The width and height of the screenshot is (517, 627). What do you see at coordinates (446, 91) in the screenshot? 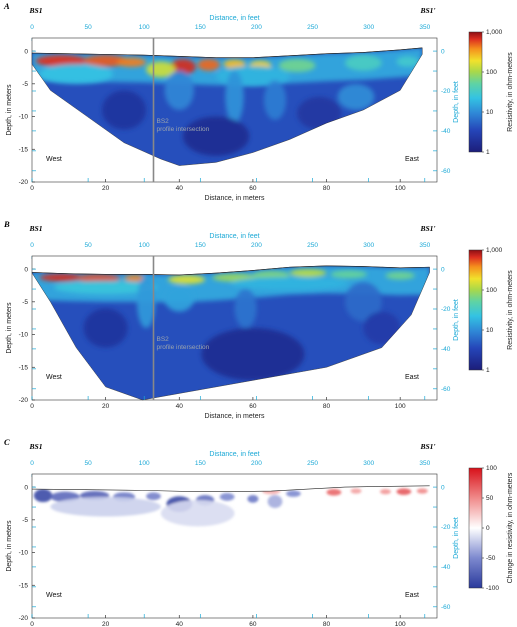
I see `y2-tick-label: -20` at bounding box center [446, 91].